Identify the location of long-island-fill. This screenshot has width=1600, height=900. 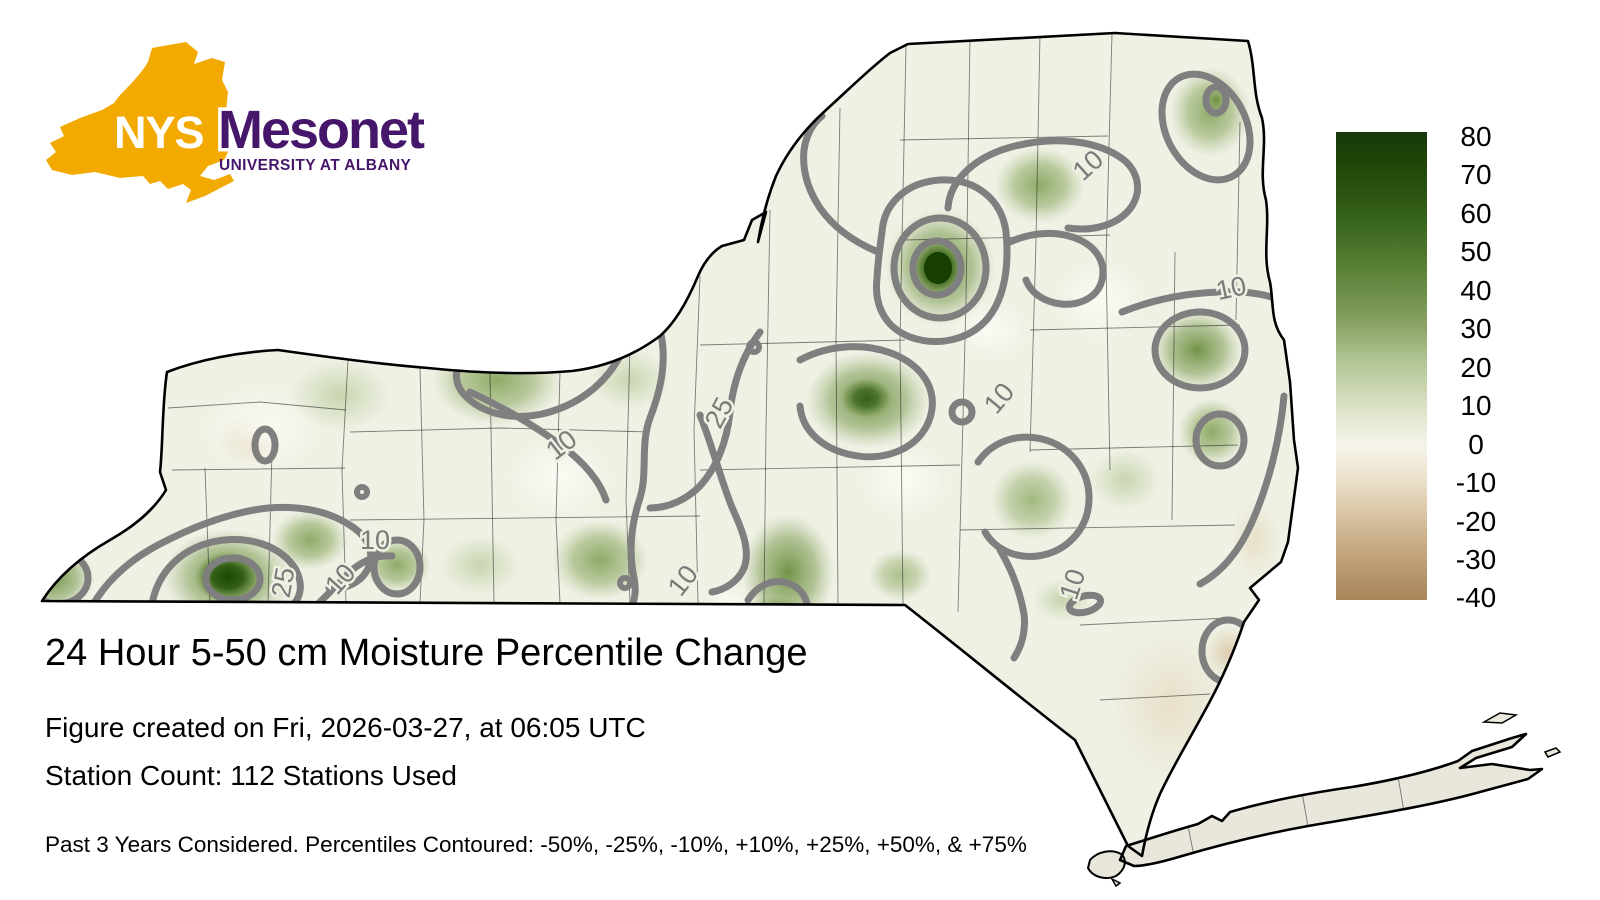
(1331, 800).